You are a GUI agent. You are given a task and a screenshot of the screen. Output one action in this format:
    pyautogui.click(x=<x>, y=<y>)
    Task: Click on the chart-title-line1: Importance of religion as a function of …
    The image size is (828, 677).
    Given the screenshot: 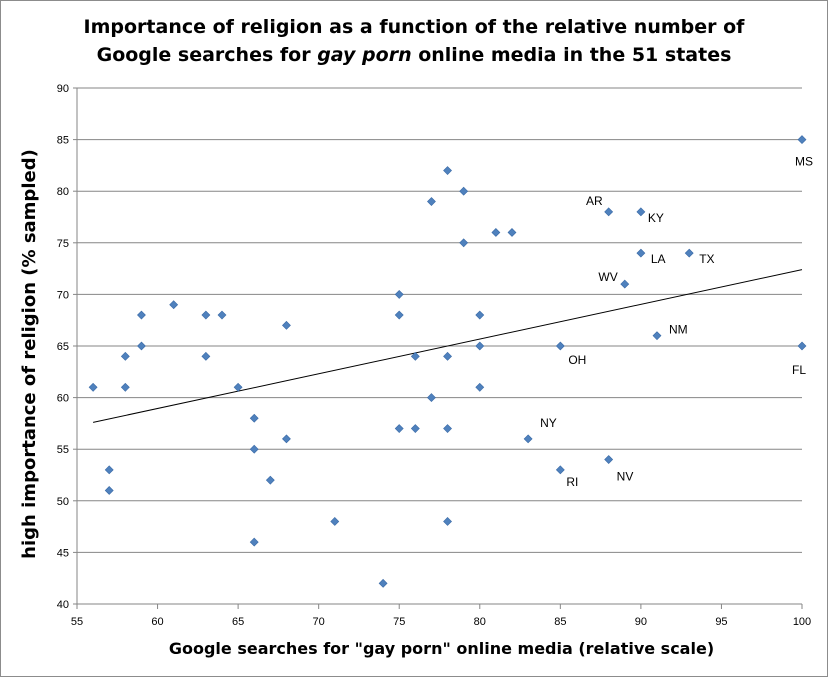 What is the action you would take?
    pyautogui.click(x=414, y=27)
    